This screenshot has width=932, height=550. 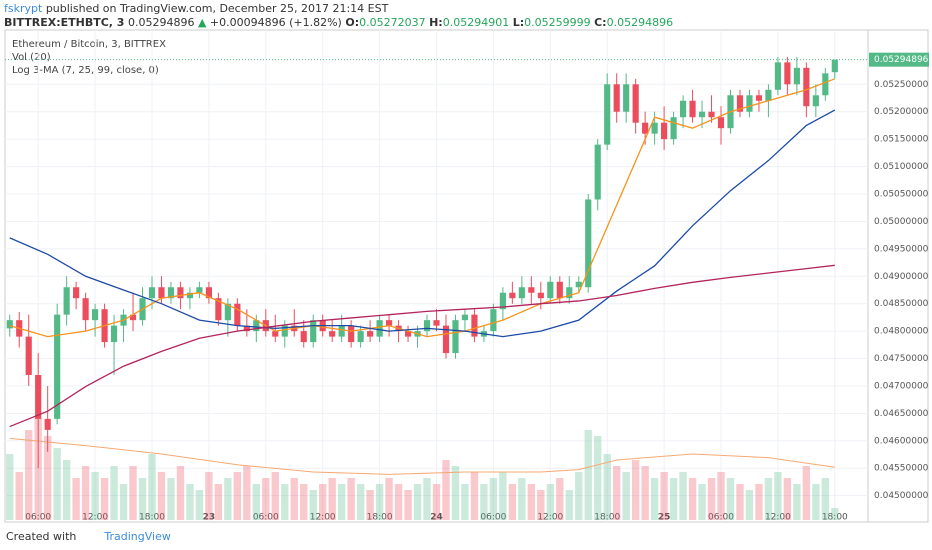 What do you see at coordinates (901, 386) in the screenshot?
I see `y-tick-label: 0.04700000` at bounding box center [901, 386].